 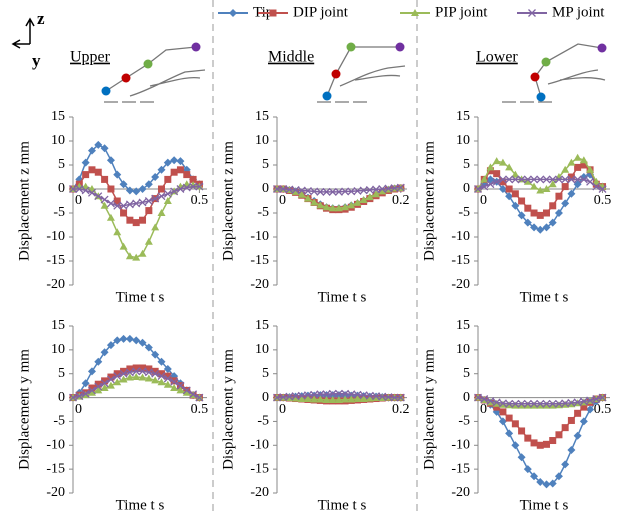 What do you see at coordinates (401, 409) in the screenshot?
I see `x-tick-label: 0.2` at bounding box center [401, 409].